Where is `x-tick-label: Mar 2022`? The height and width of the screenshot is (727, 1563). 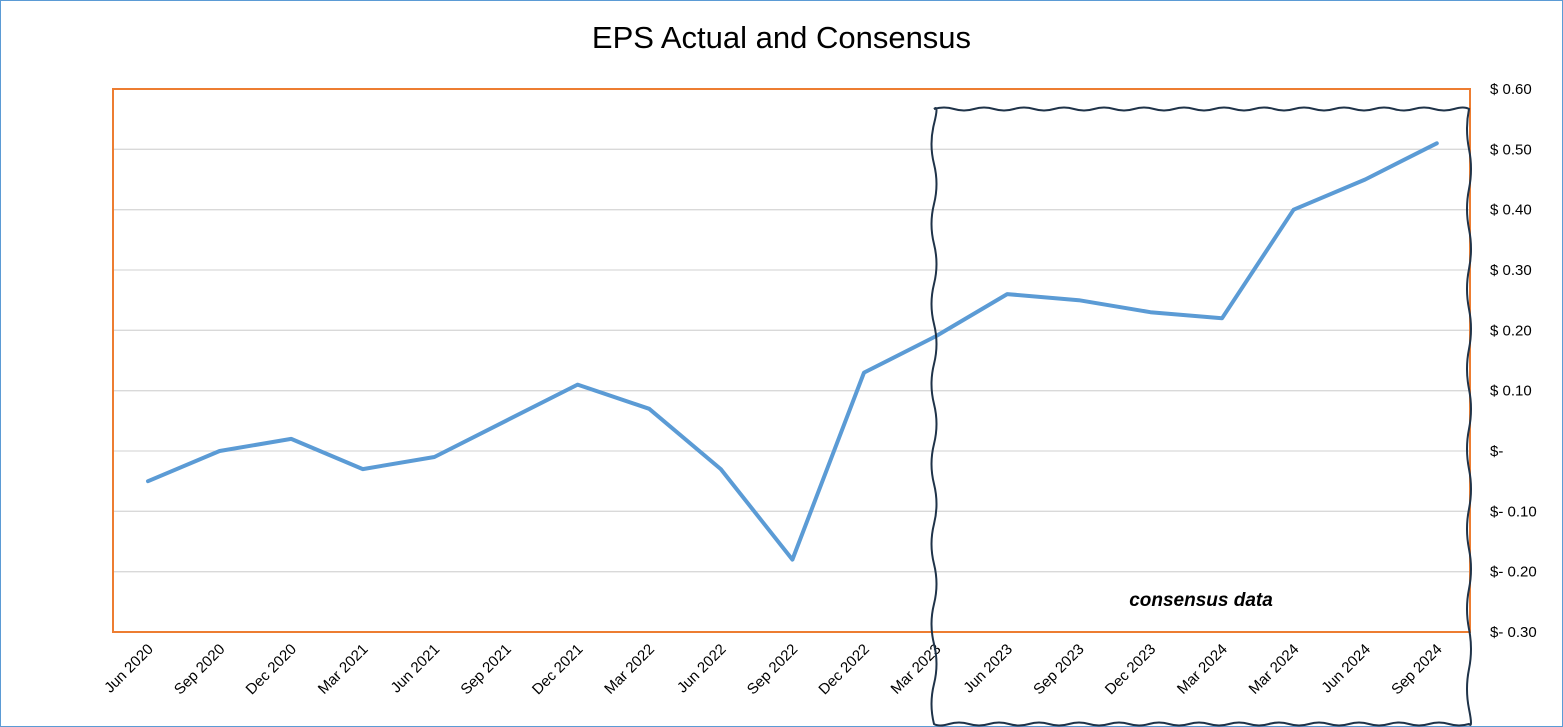
x-tick-label: Mar 2022 is located at coordinates (629, 669).